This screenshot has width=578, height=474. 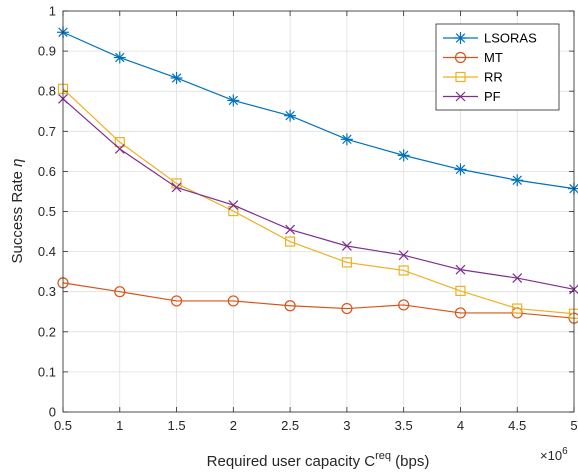 I want to click on x-multiplier-base: ×10, so click(x=551, y=455).